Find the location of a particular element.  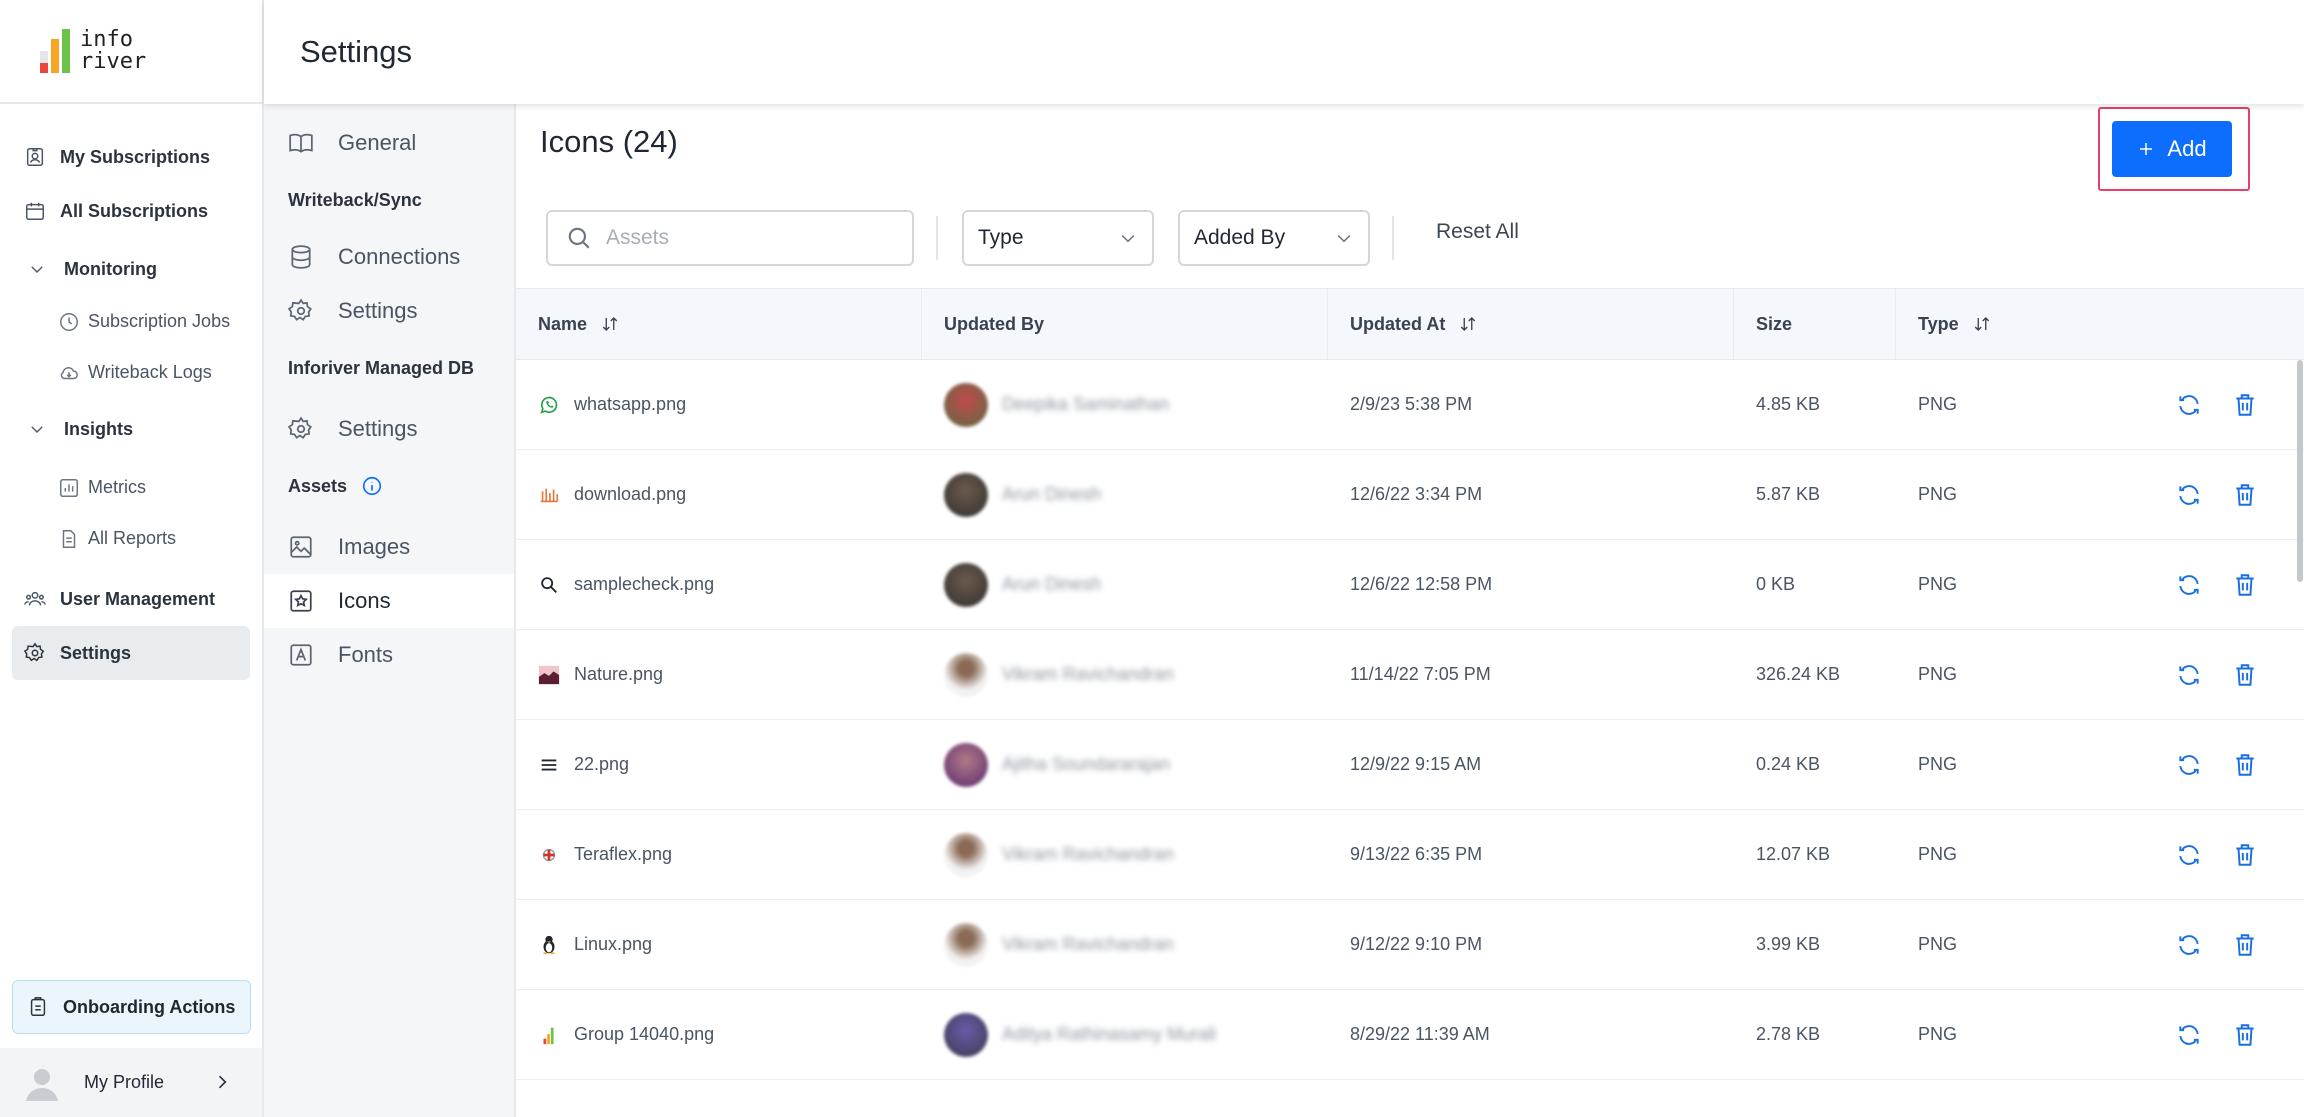

updated-at-cell: 8/29/22 11:39 AM is located at coordinates (1420, 1034).